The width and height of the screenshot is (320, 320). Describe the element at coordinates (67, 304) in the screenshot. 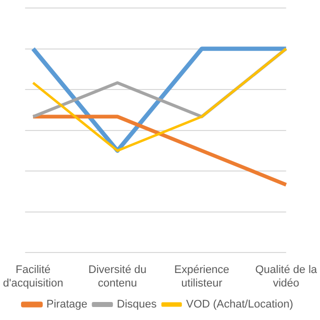

I see `legend-label: Piratage` at that location.